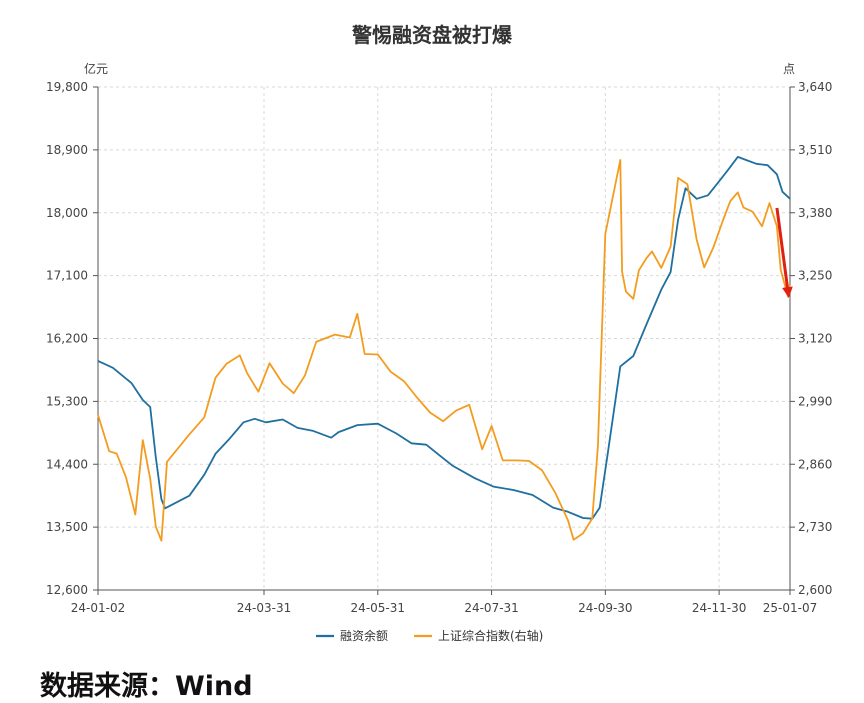 This screenshot has width=864, height=703. I want to click on source-note: 数据来源：Wind, so click(146, 683).